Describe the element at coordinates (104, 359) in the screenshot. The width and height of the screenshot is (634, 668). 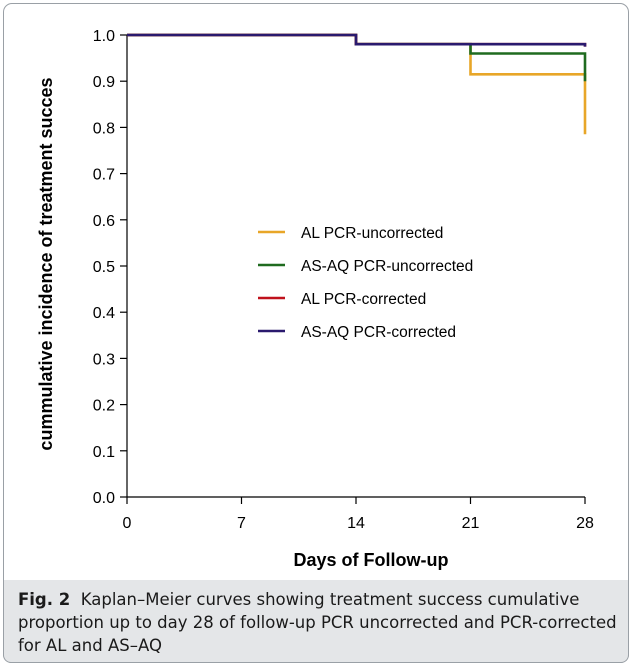
I see `y-tick-label: 0.3` at that location.